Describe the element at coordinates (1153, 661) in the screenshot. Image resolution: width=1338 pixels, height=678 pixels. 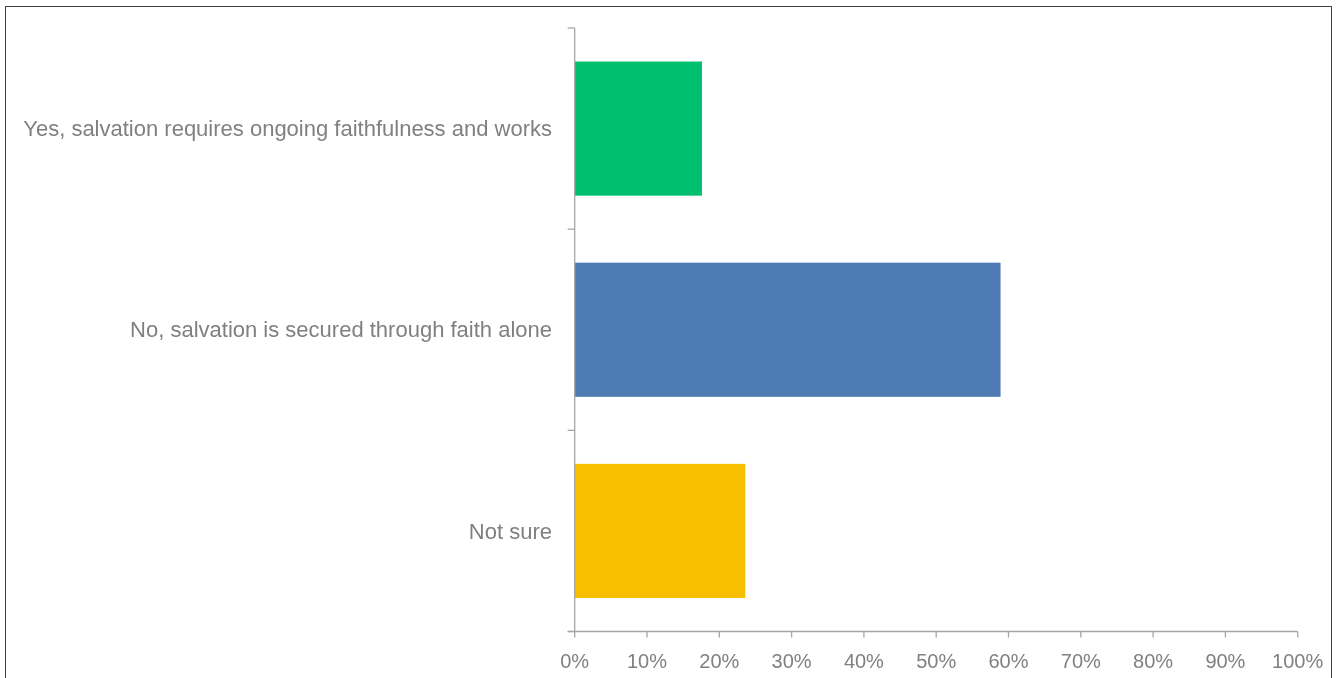
I see `x-tick-label: 80%` at that location.